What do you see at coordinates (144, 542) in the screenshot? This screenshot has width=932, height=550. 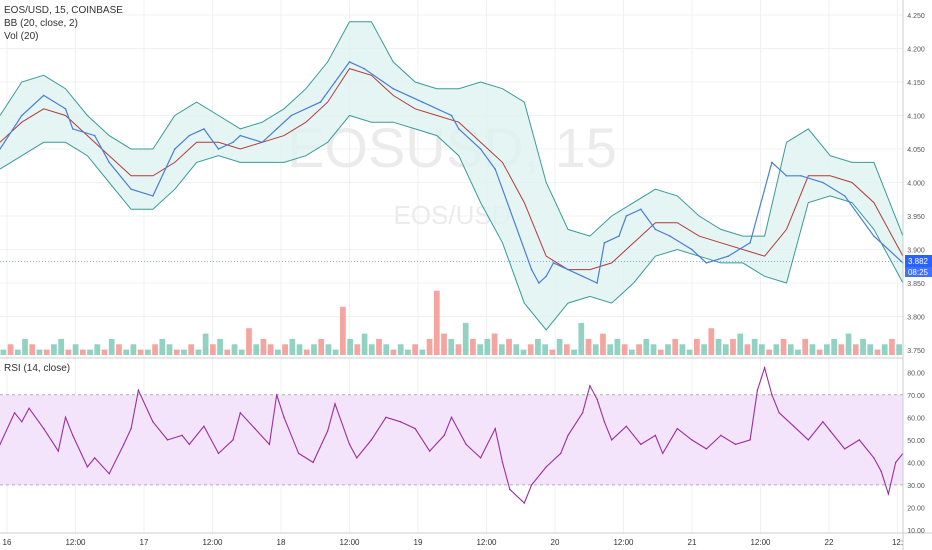 I see `time-tick-label: 17` at bounding box center [144, 542].